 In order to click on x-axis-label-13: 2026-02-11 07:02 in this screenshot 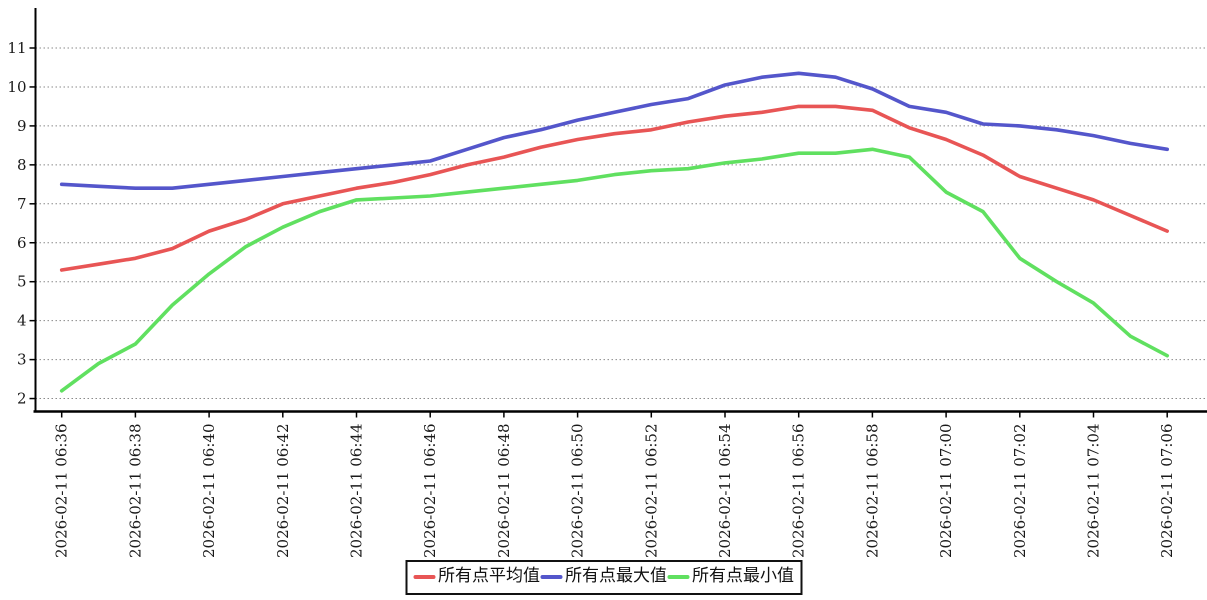, I will do `click(1020, 491)`.